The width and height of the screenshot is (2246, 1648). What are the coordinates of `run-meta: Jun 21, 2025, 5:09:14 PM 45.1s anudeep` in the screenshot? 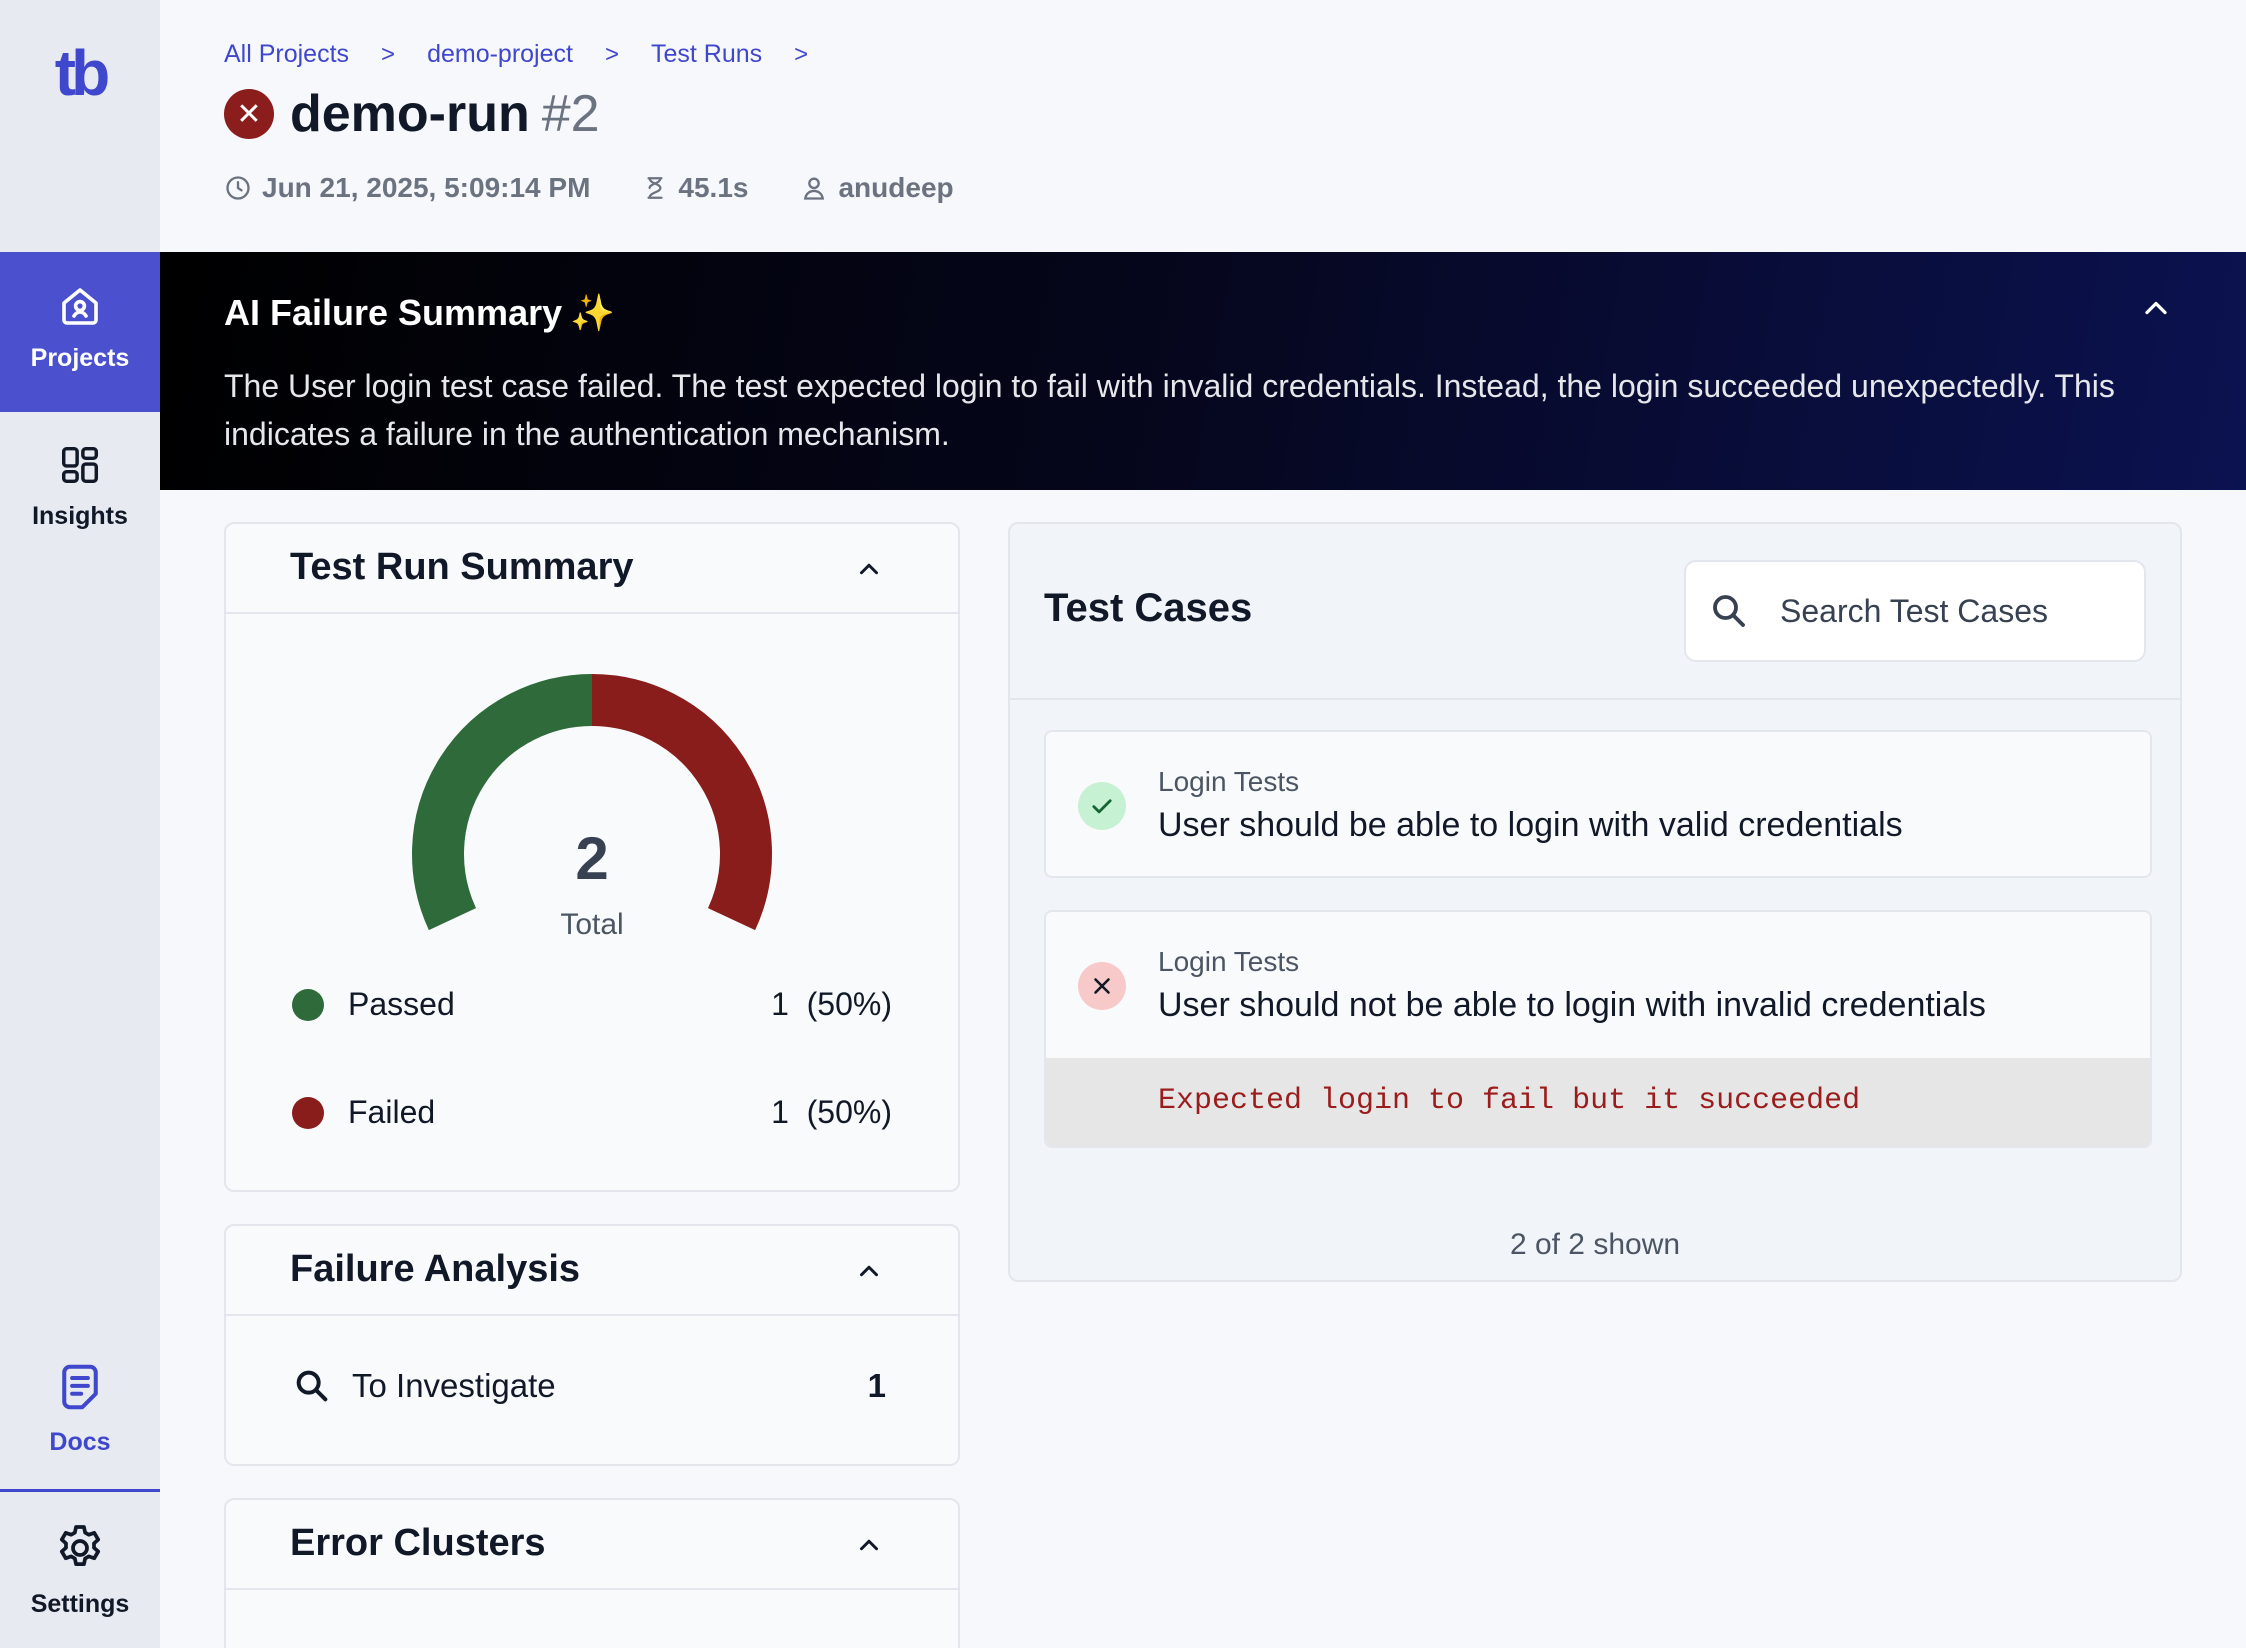 It's located at (615, 188).